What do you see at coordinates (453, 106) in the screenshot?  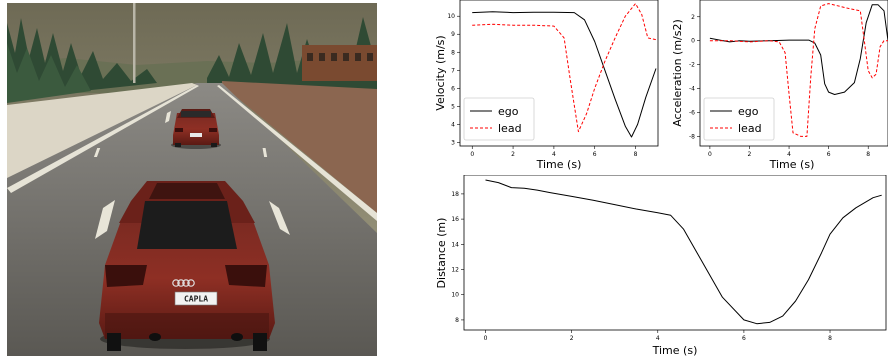 I see `y-tick-label: 5` at bounding box center [453, 106].